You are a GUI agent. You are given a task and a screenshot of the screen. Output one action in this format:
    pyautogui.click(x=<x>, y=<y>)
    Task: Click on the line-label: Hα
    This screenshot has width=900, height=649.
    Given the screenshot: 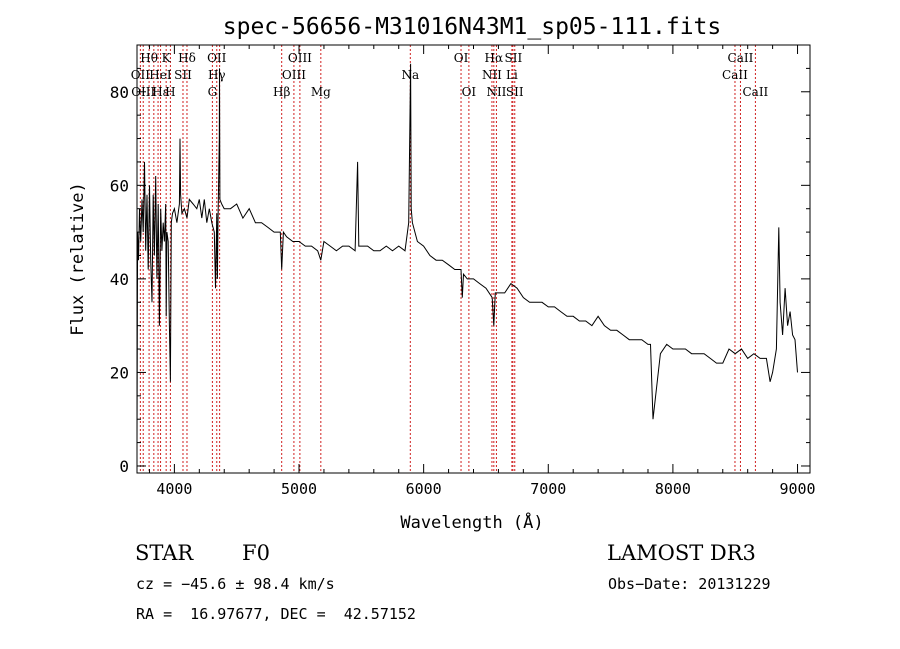 What is the action you would take?
    pyautogui.click(x=494, y=58)
    